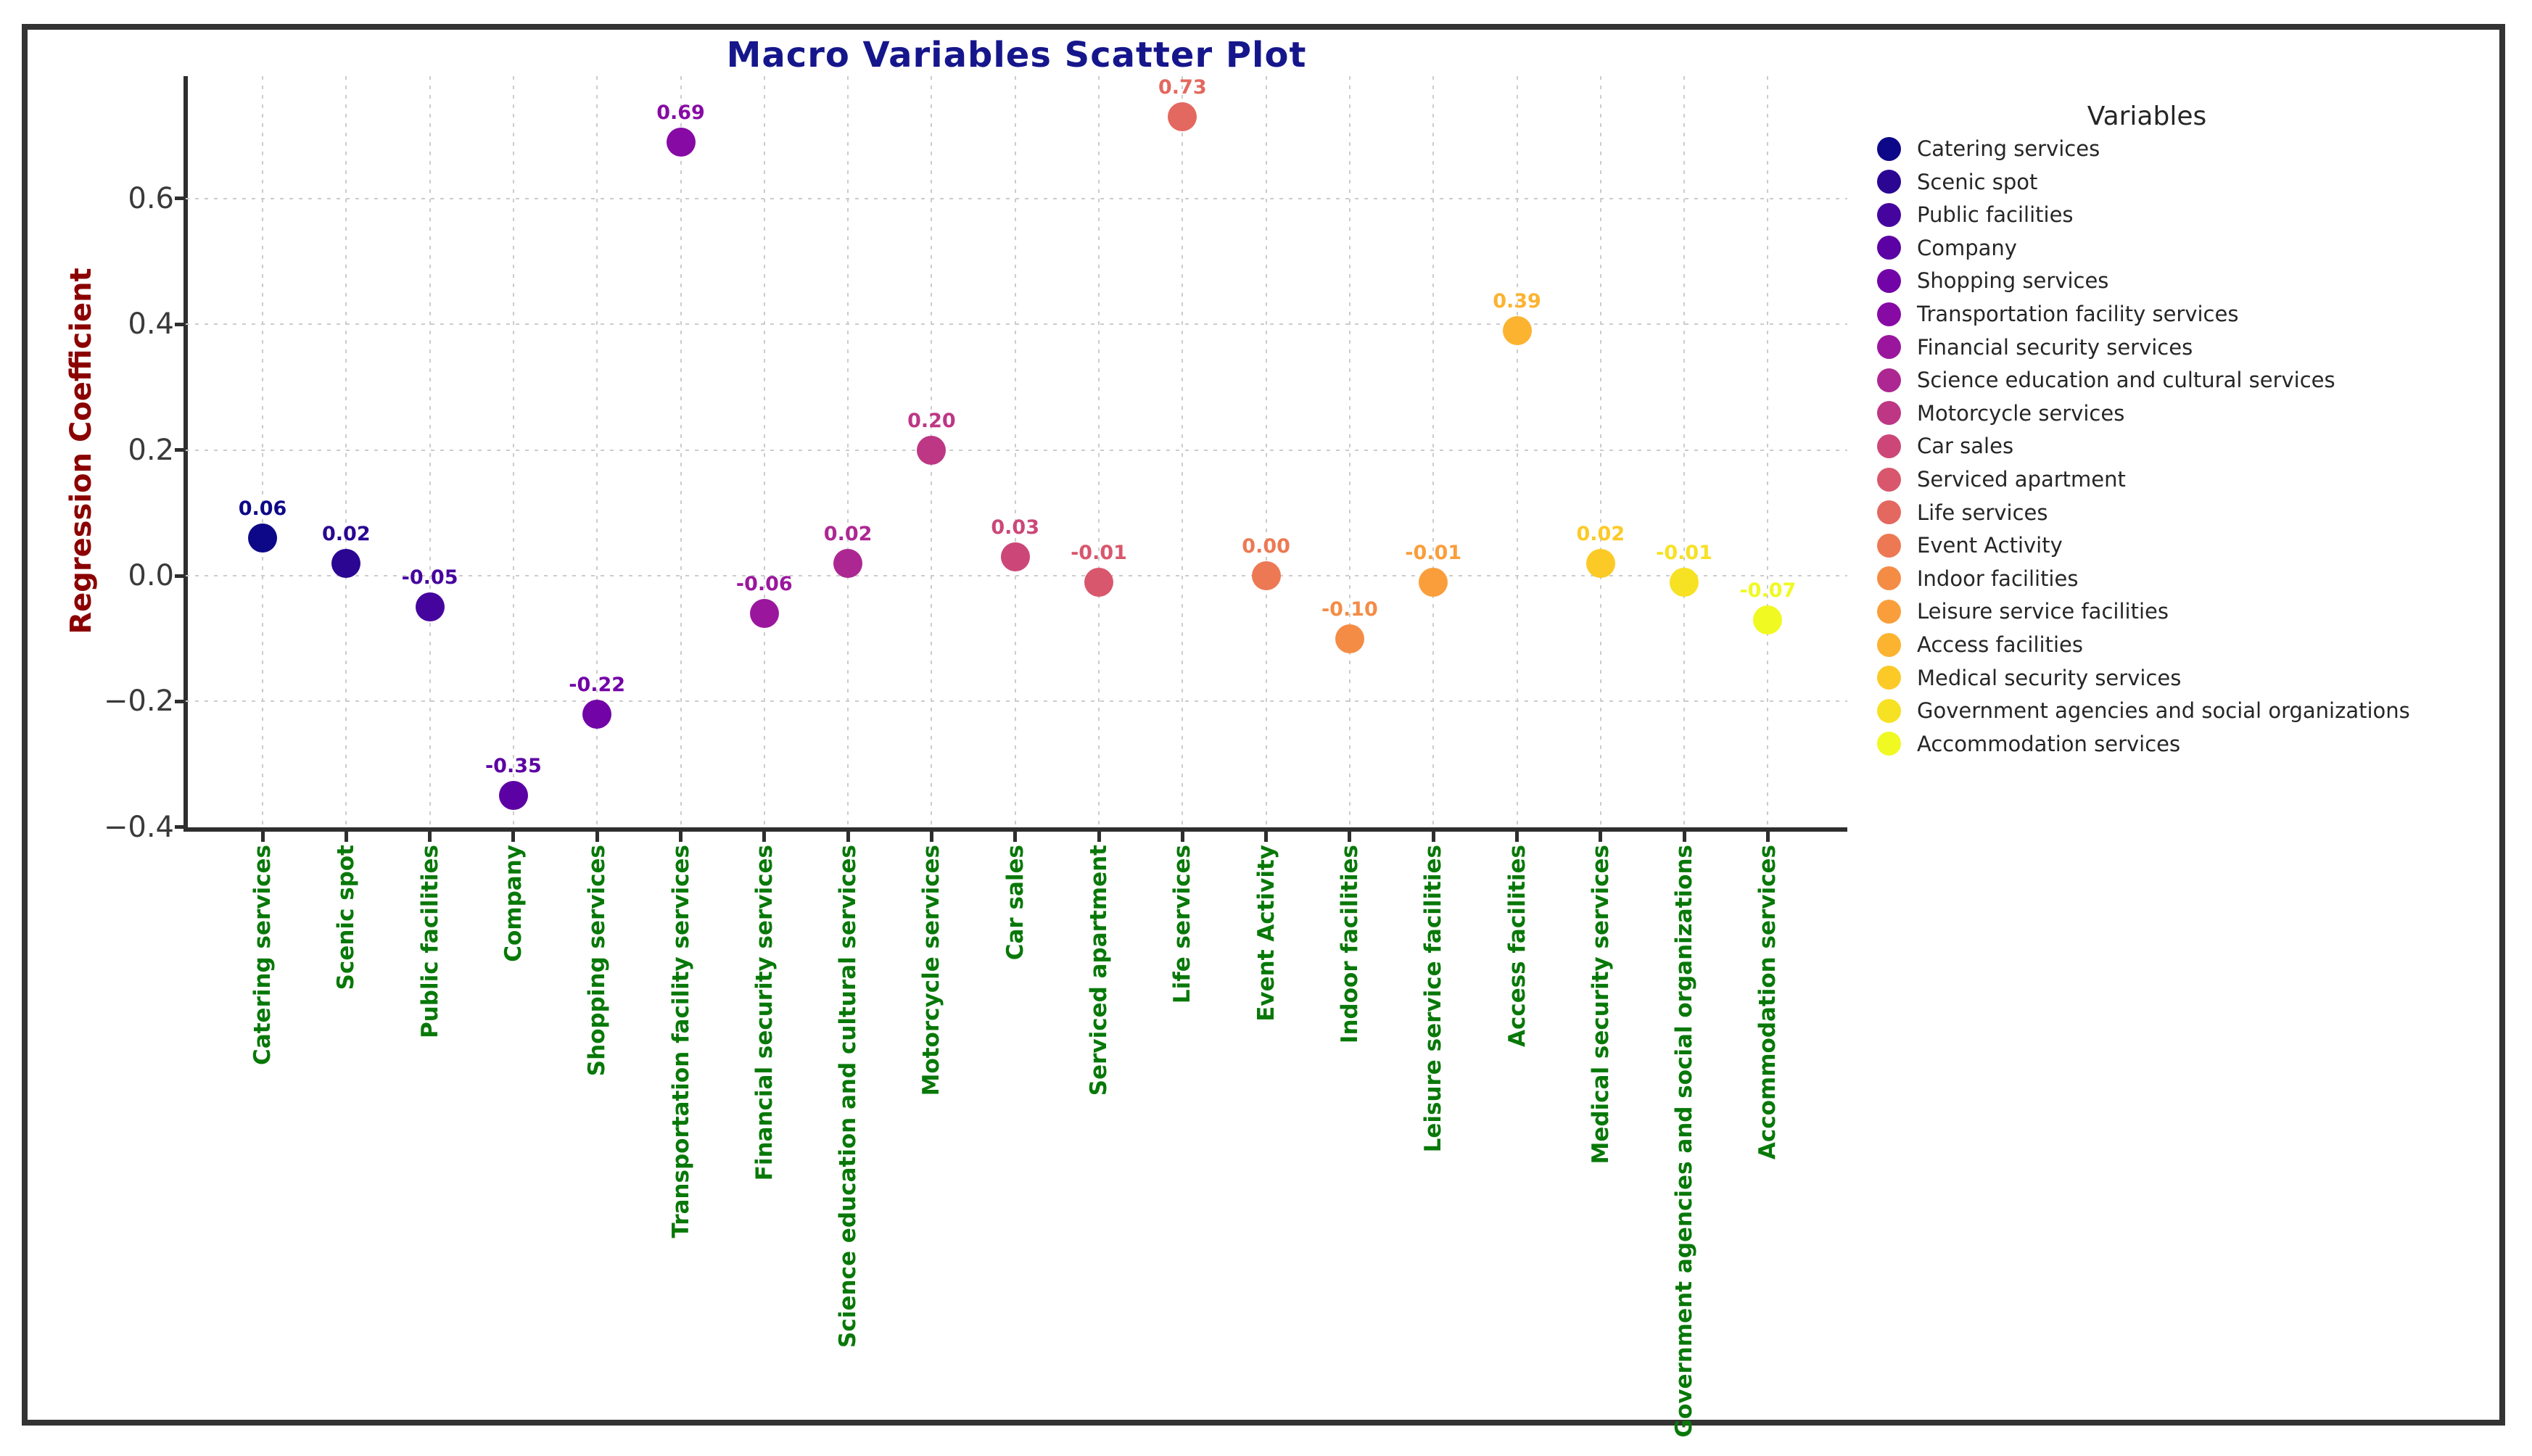  Describe the element at coordinates (597, 684) in the screenshot. I see `data-point-value: -0.22` at that location.